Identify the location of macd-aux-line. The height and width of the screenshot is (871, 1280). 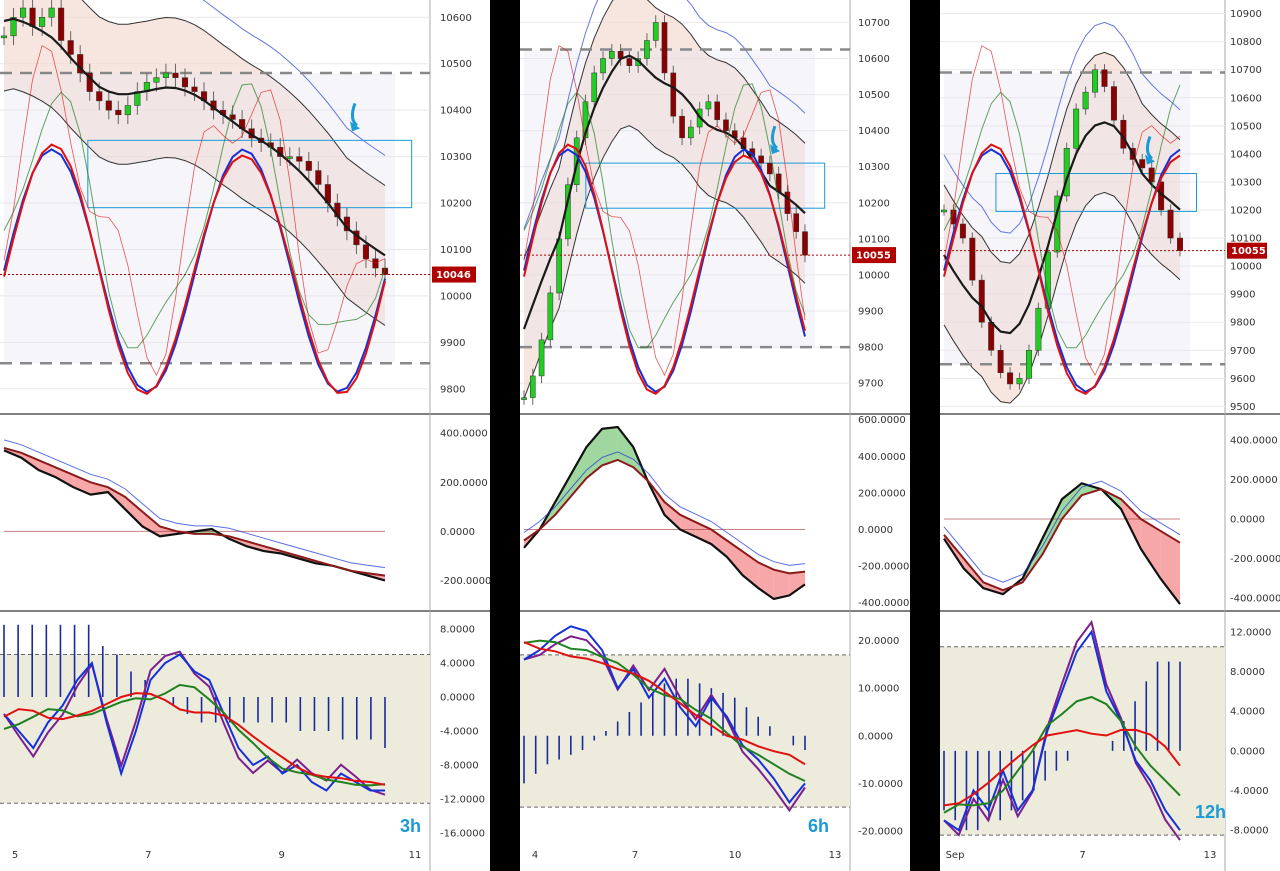
(664, 508).